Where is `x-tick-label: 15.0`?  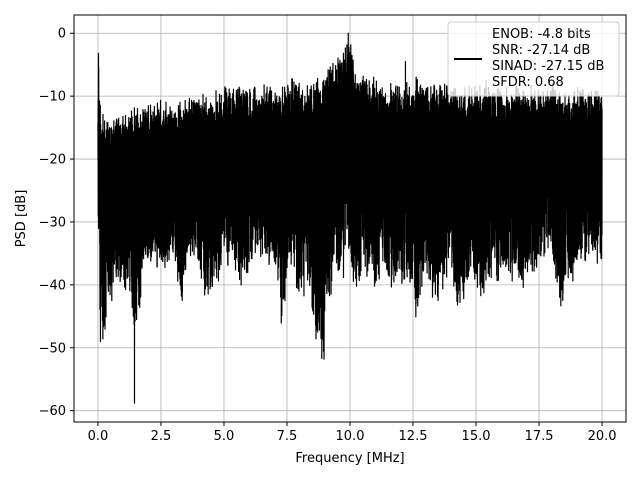
x-tick-label: 15.0 is located at coordinates (476, 436).